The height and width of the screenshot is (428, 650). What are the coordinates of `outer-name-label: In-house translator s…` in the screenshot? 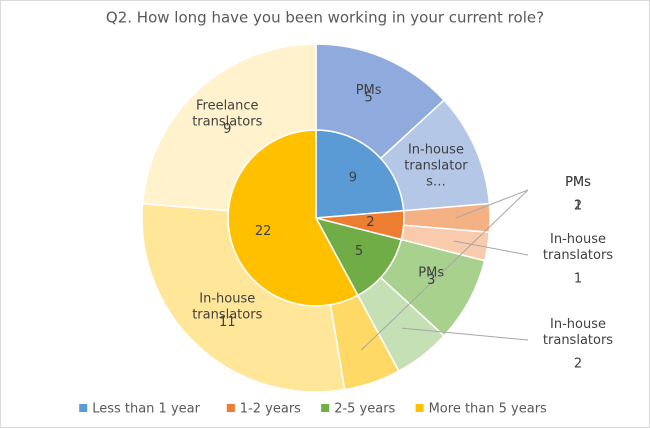 It's located at (436, 165).